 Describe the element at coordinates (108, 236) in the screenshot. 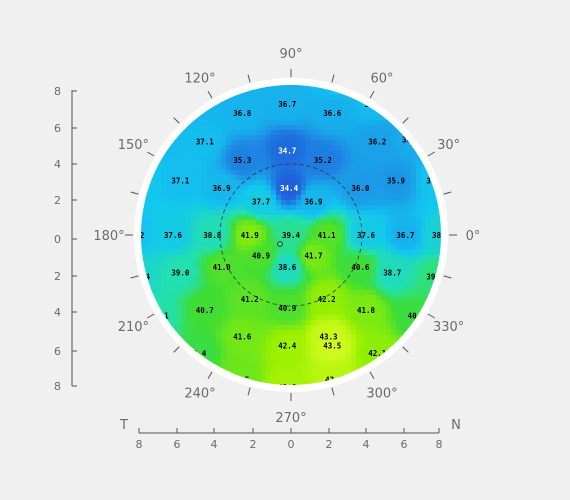

I see `angle-label: 180°` at that location.